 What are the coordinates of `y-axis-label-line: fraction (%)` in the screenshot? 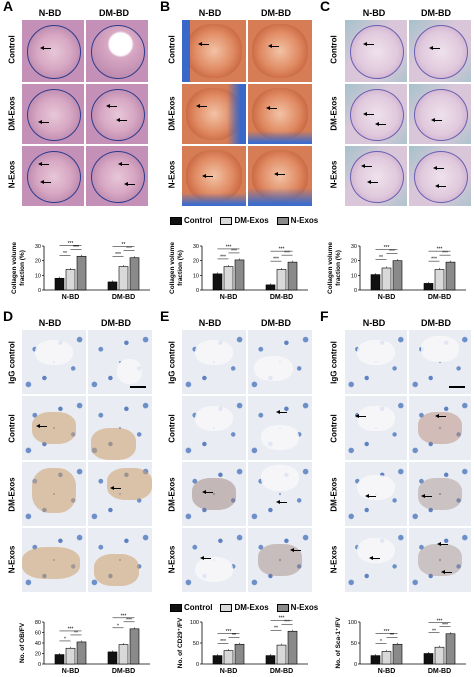 It's located at (180, 268).